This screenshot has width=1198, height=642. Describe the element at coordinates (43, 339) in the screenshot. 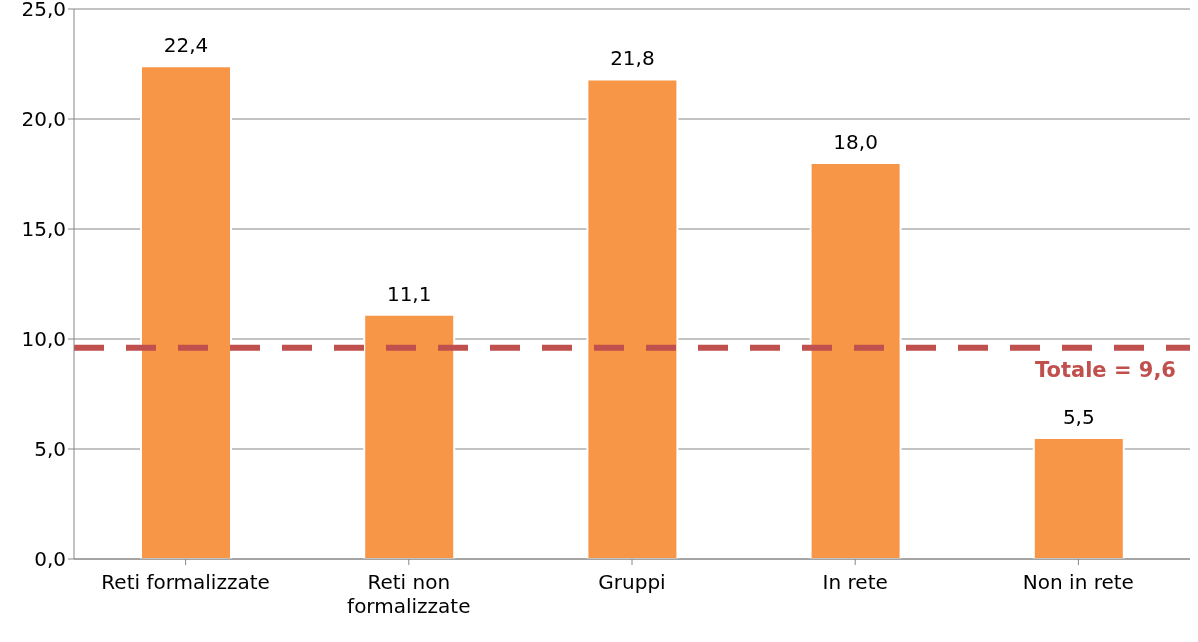

I see `y-tick-label: 10,0` at that location.